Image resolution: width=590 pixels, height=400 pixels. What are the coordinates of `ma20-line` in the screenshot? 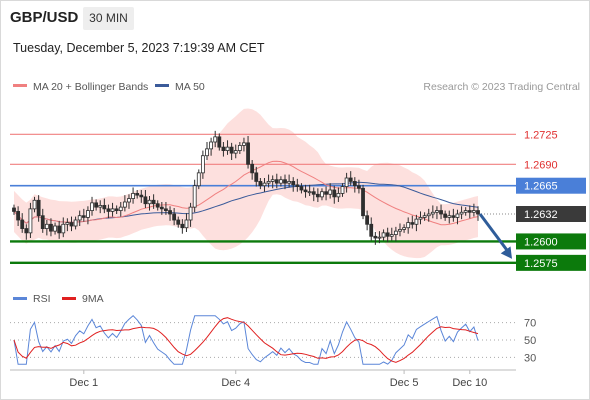 It's located at (246, 193).